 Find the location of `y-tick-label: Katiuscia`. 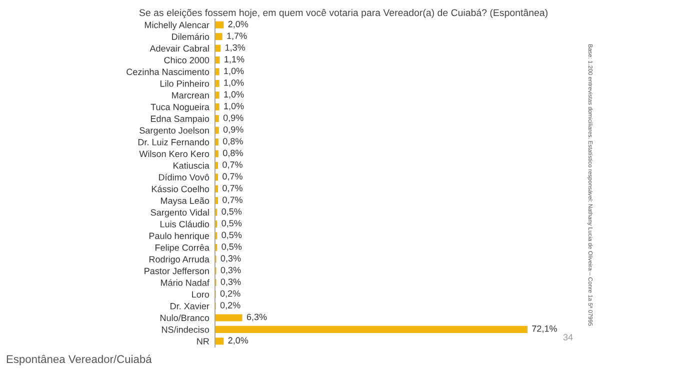

y-tick-label: Katiuscia is located at coordinates (192, 165).